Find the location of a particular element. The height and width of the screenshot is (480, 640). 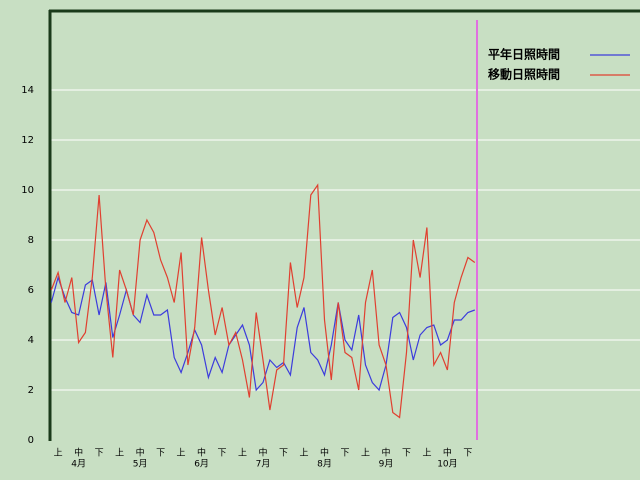

month-label: 7月 is located at coordinates (263, 464).